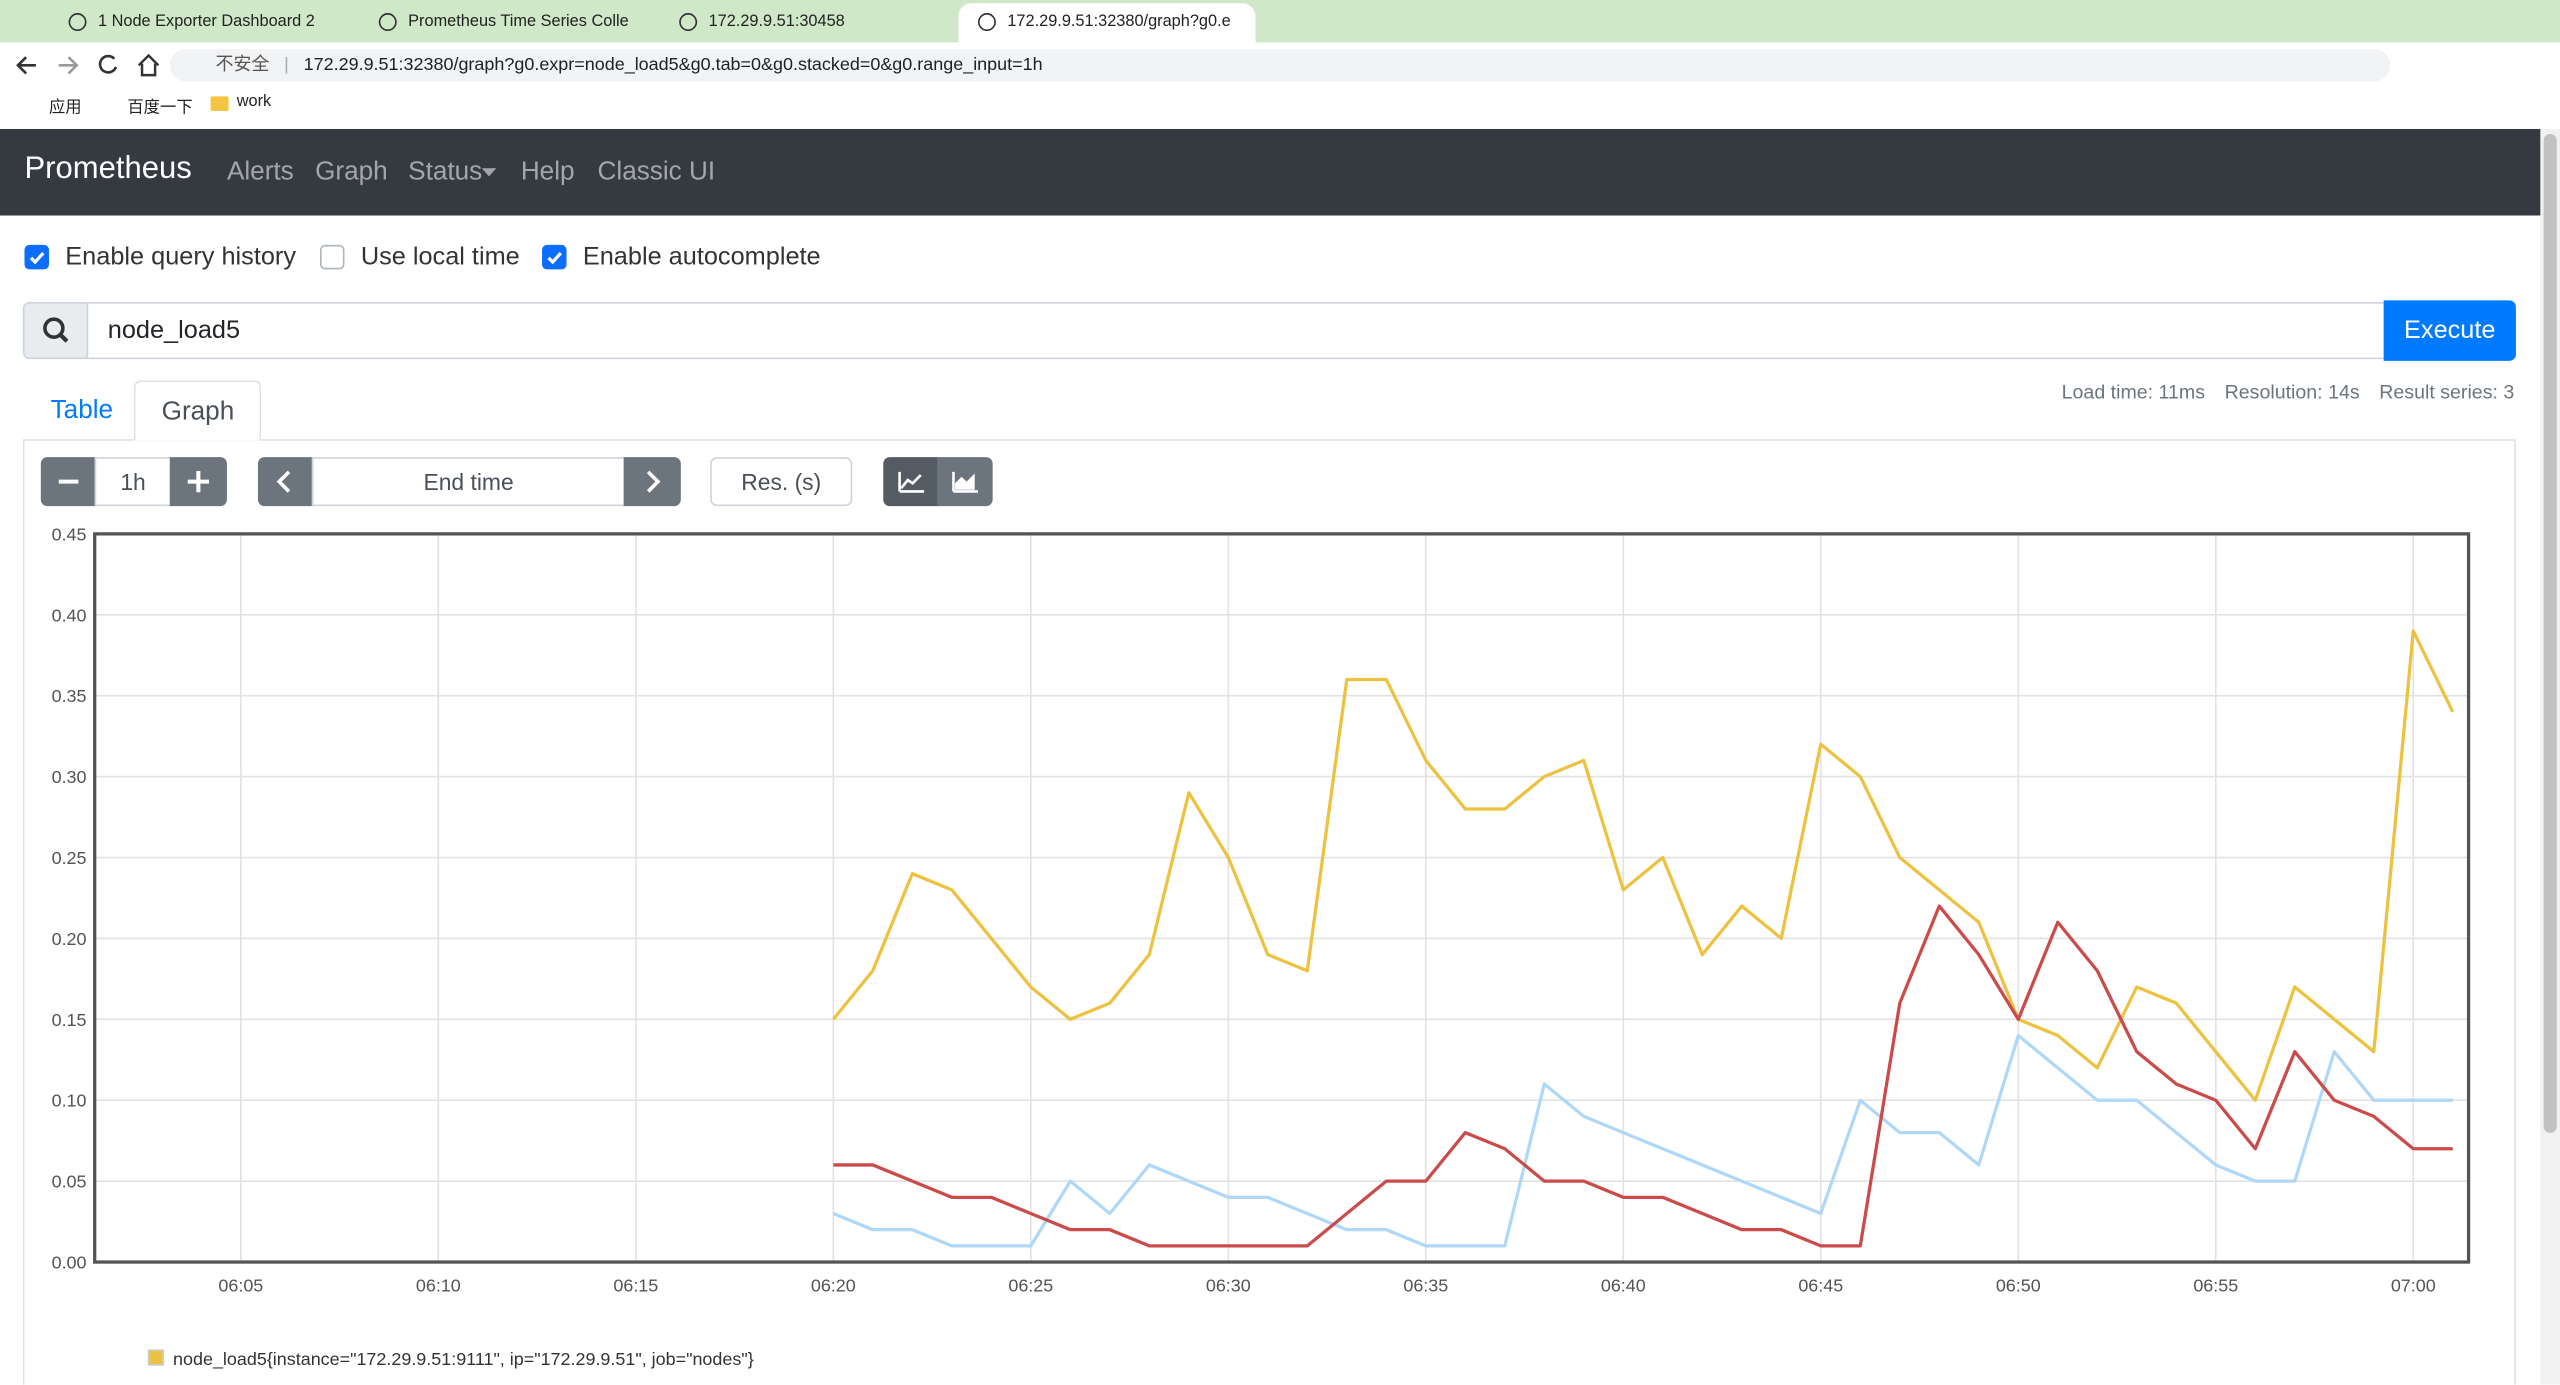  Describe the element at coordinates (181, 257) in the screenshot. I see `option-label: Enable query history` at that location.